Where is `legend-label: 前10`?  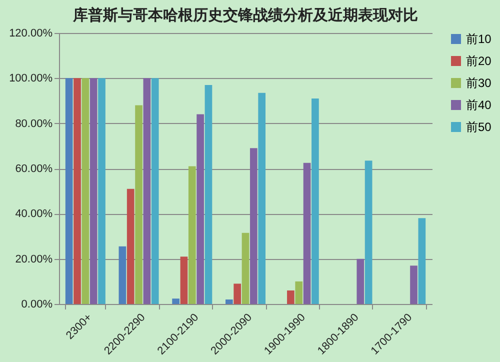 legend-label: 前10 is located at coordinates (479, 39).